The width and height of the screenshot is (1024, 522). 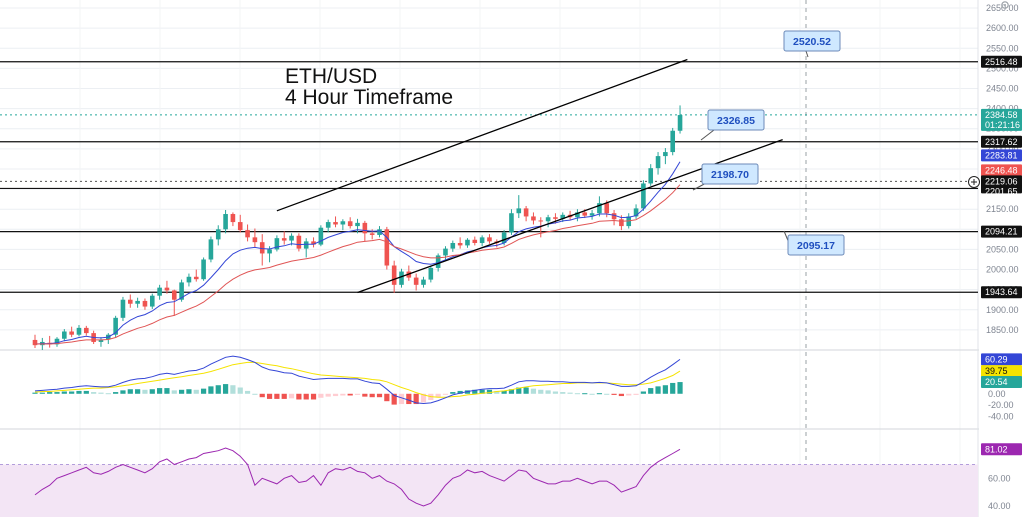 I want to click on axis-label-signal-bg, so click(x=1001, y=371).